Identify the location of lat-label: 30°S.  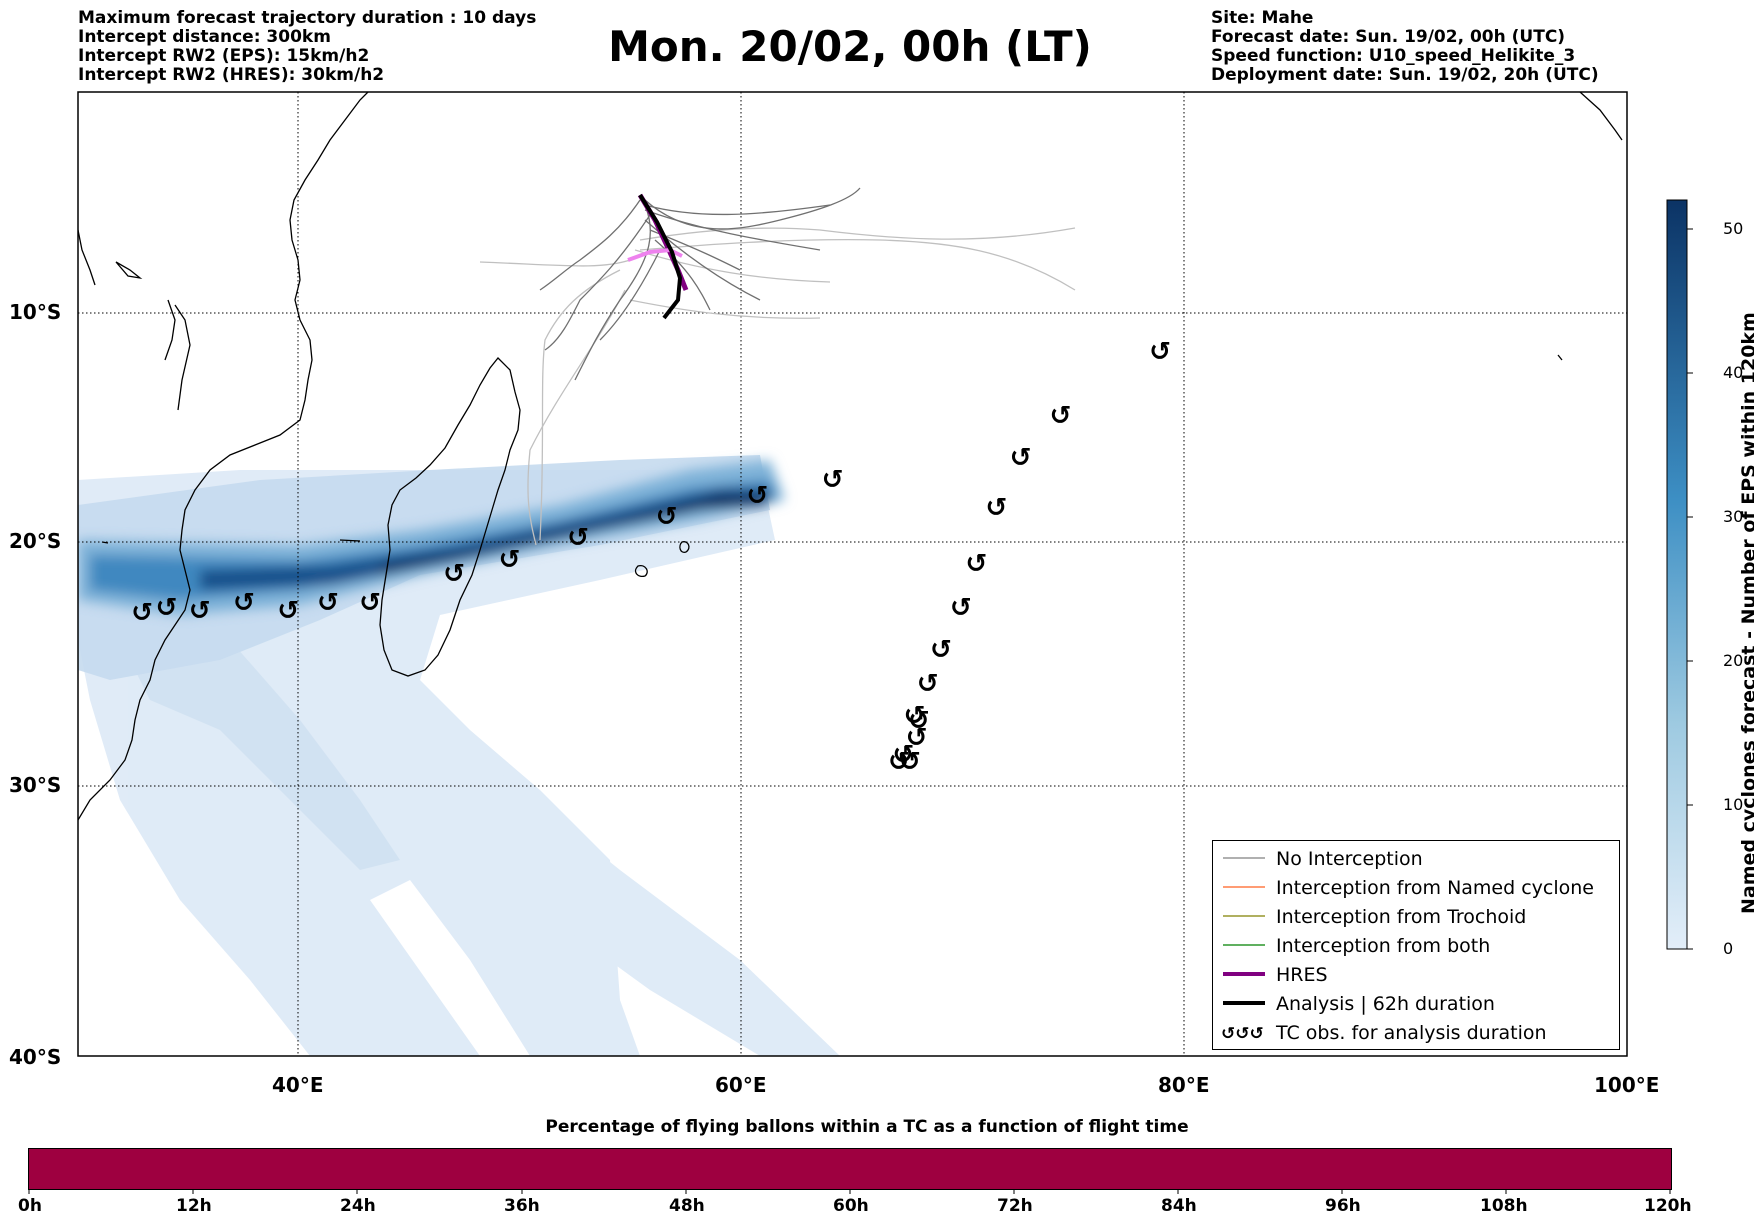
(35, 785).